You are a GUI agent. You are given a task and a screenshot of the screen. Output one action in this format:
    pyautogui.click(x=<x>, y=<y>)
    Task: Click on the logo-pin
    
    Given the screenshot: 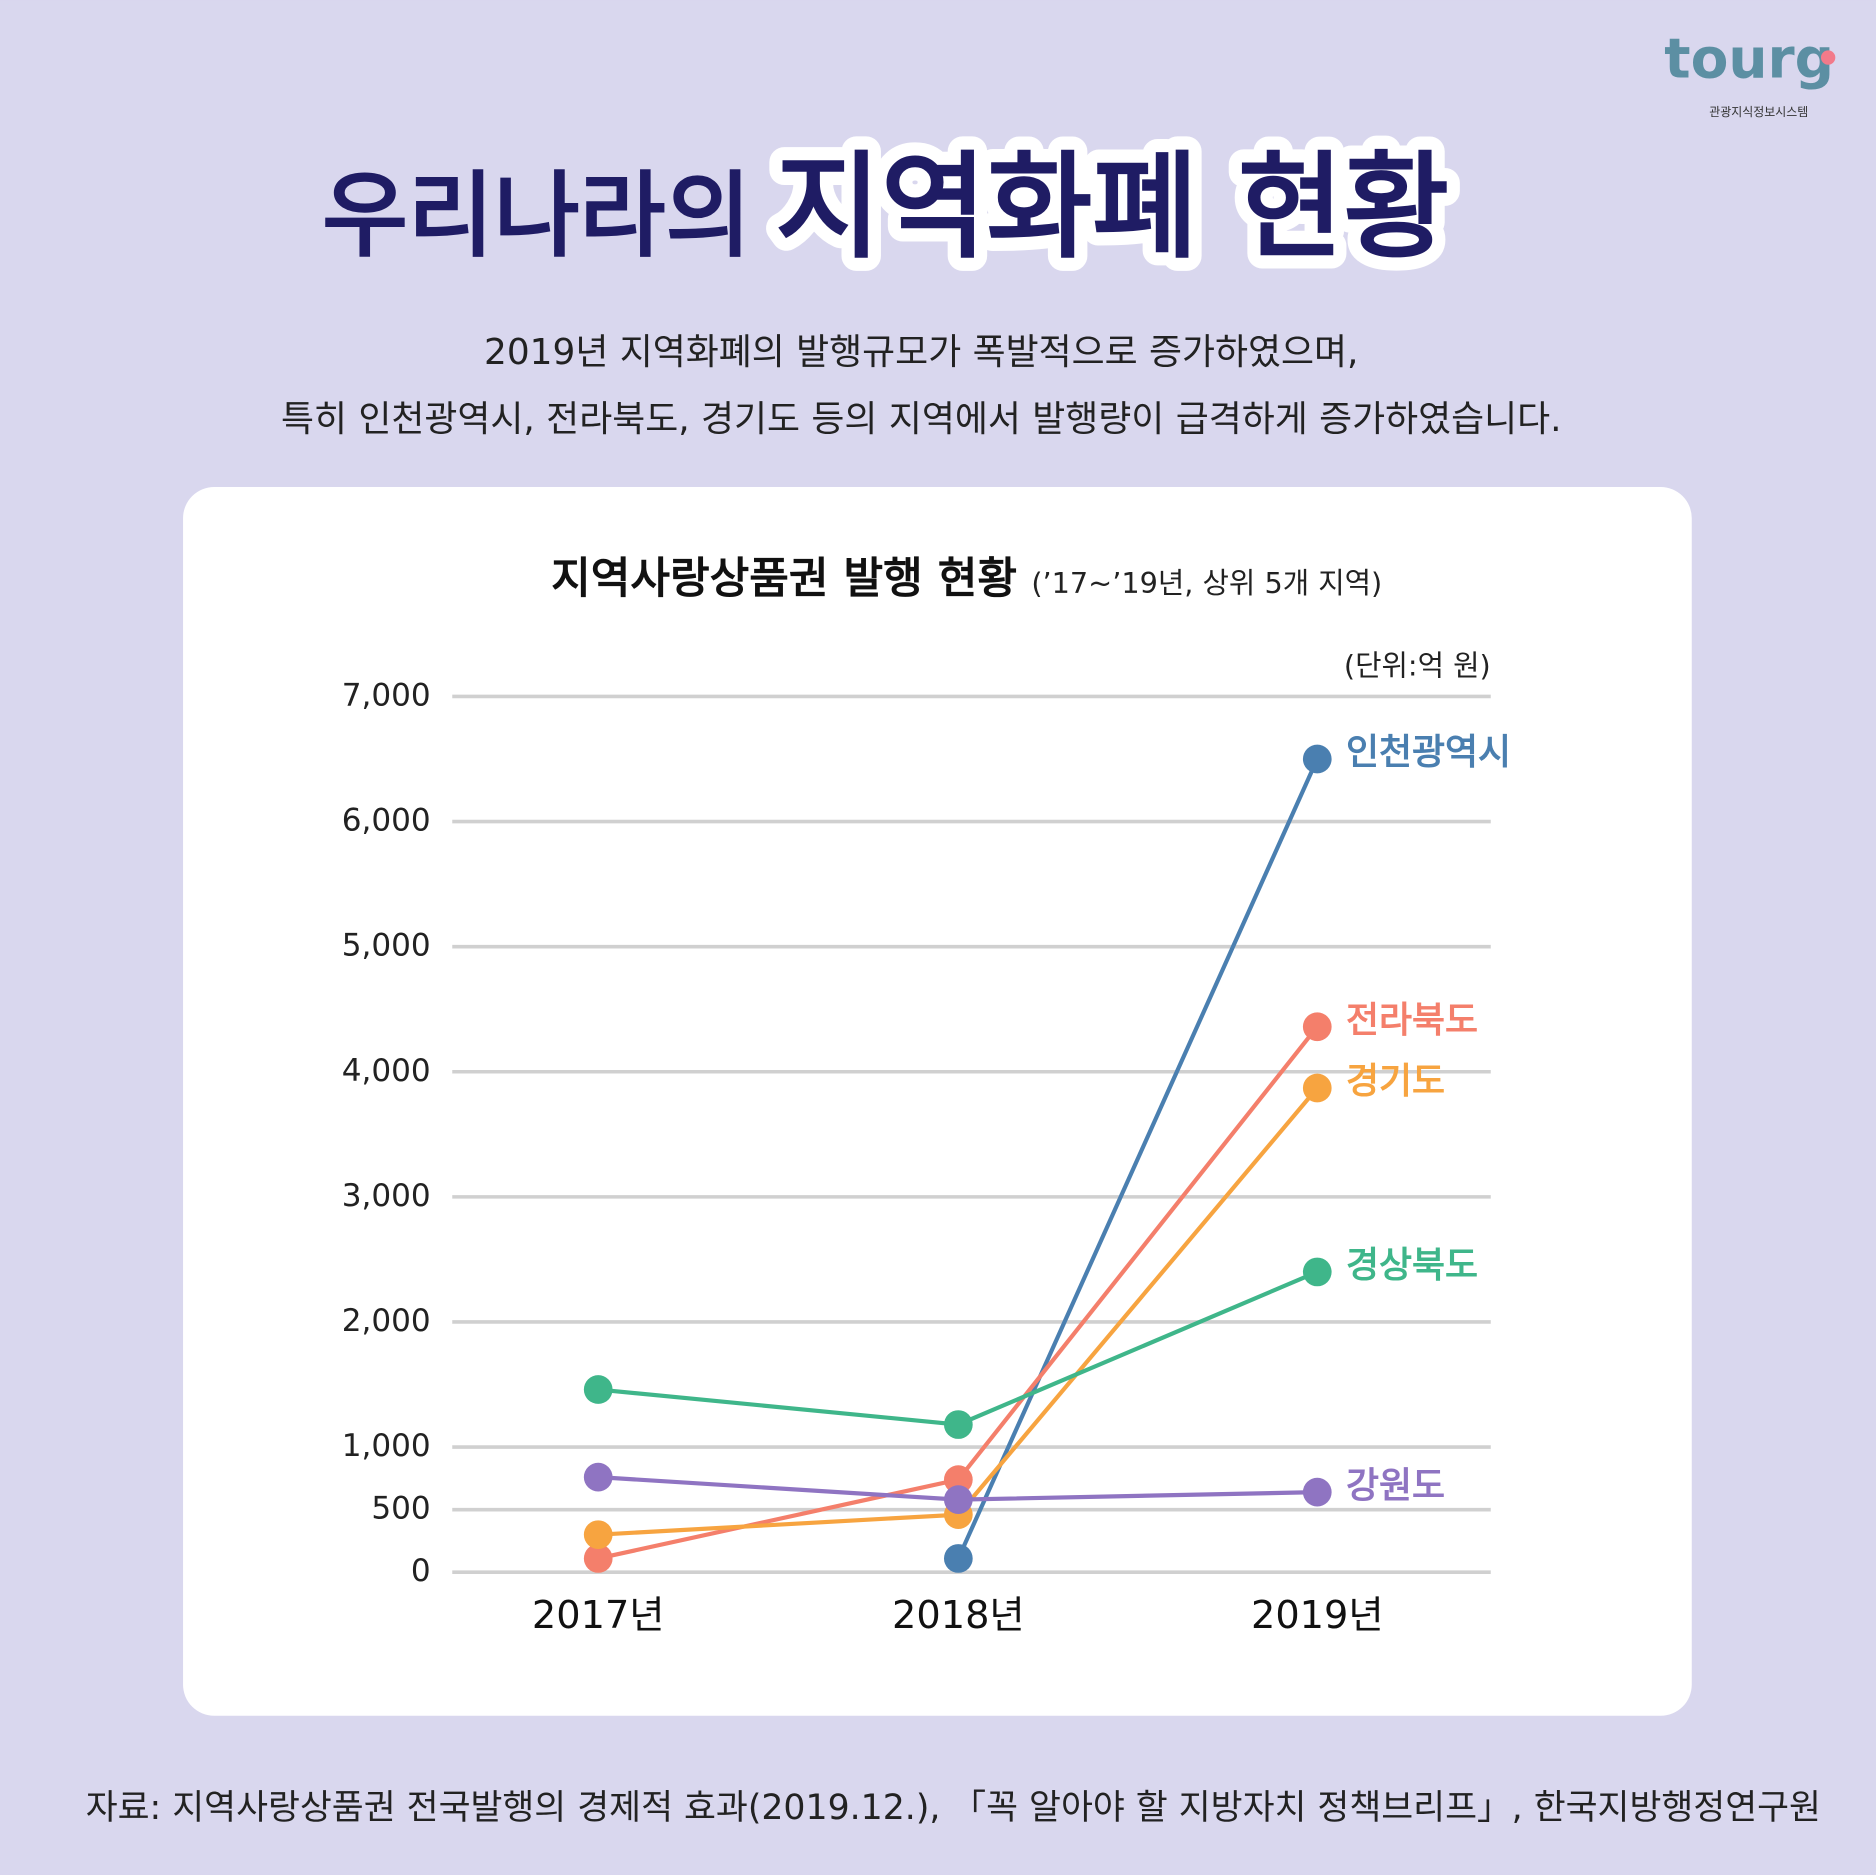 What is the action you would take?
    pyautogui.click(x=1828, y=57)
    